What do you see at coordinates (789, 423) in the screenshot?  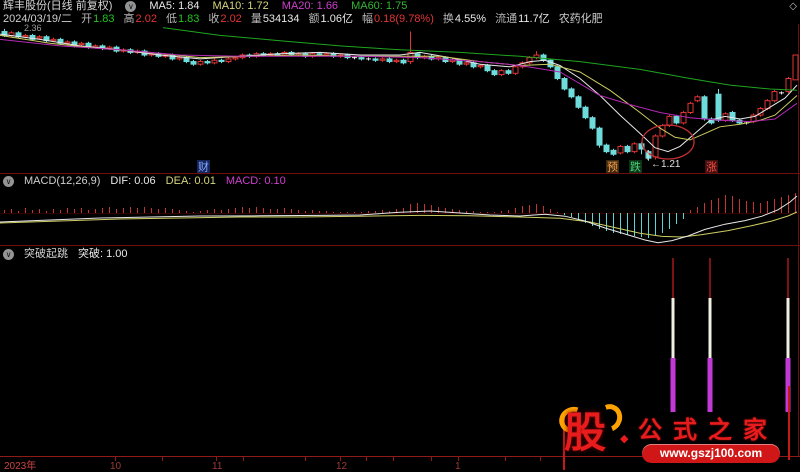 I see `logo-right-line` at bounding box center [789, 423].